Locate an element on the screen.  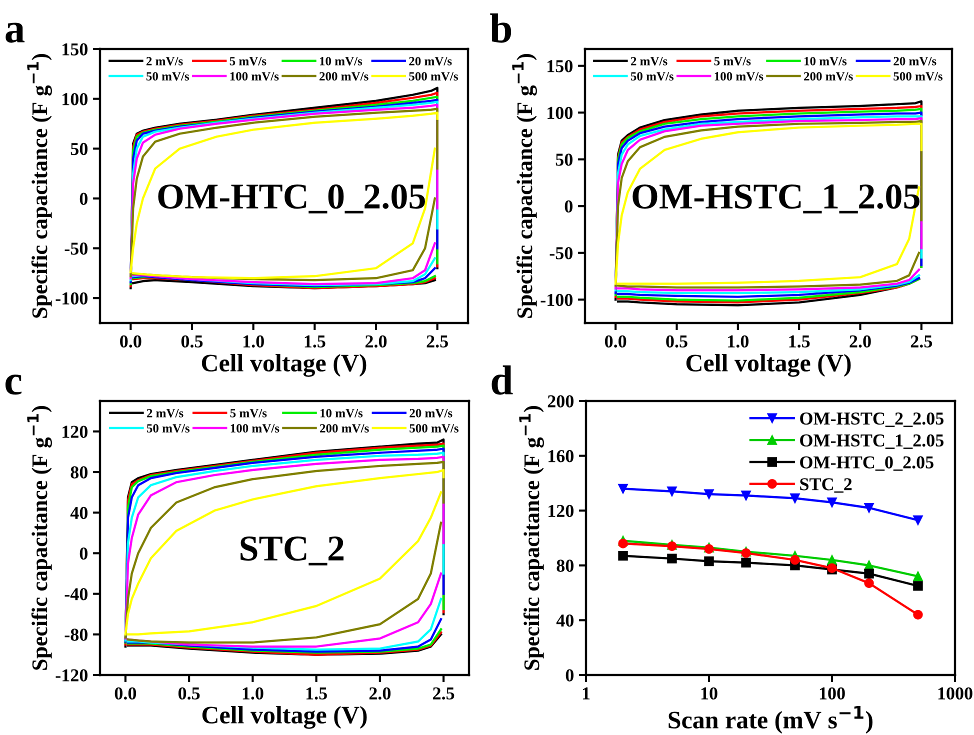
text: b is located at coordinates (501, 28).